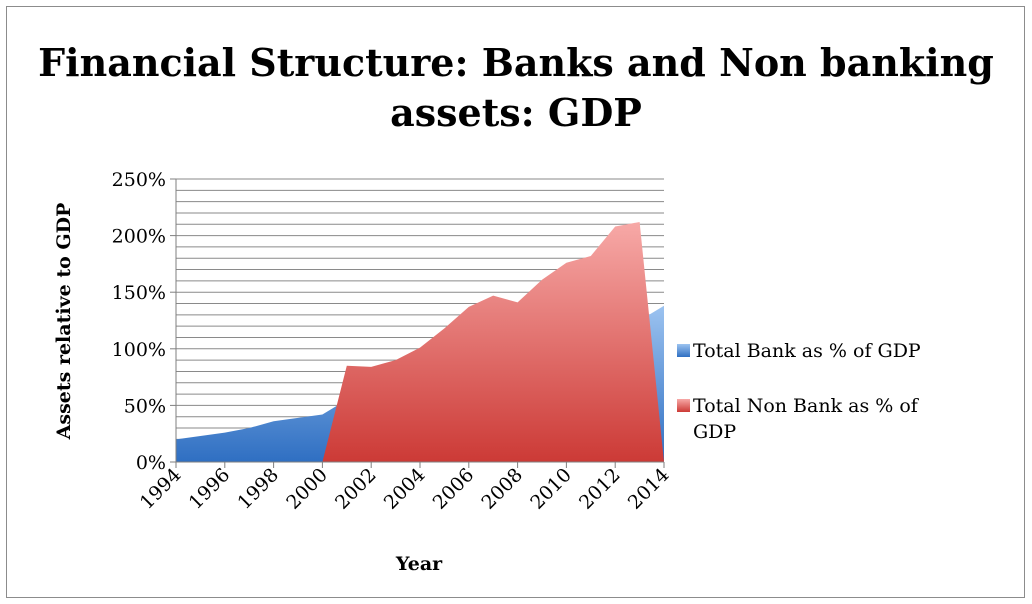 This screenshot has width=1032, height=604. I want to click on x-tick-label: 1998, so click(258, 489).